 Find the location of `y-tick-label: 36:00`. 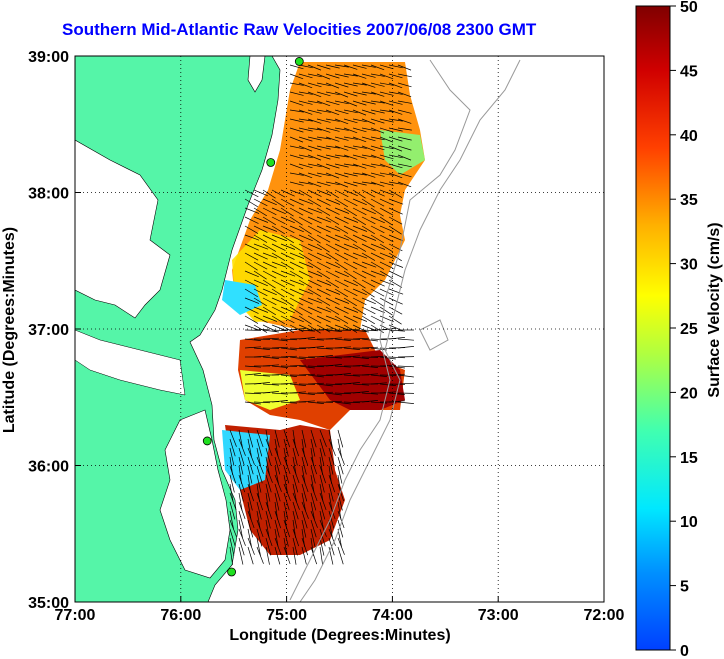

y-tick-label: 36:00 is located at coordinates (48, 467).